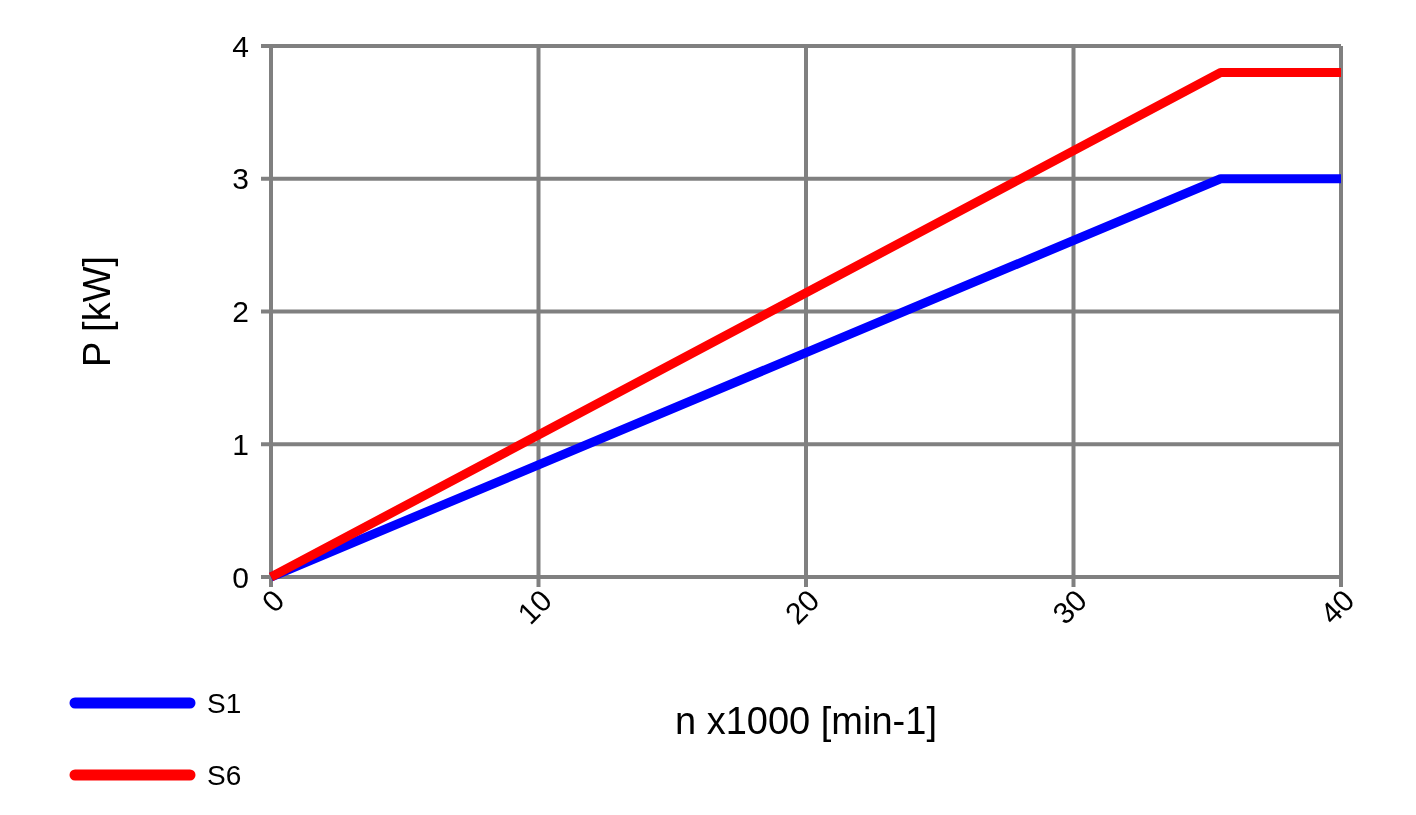  I want to click on x-tick-label: 0, so click(273, 601).